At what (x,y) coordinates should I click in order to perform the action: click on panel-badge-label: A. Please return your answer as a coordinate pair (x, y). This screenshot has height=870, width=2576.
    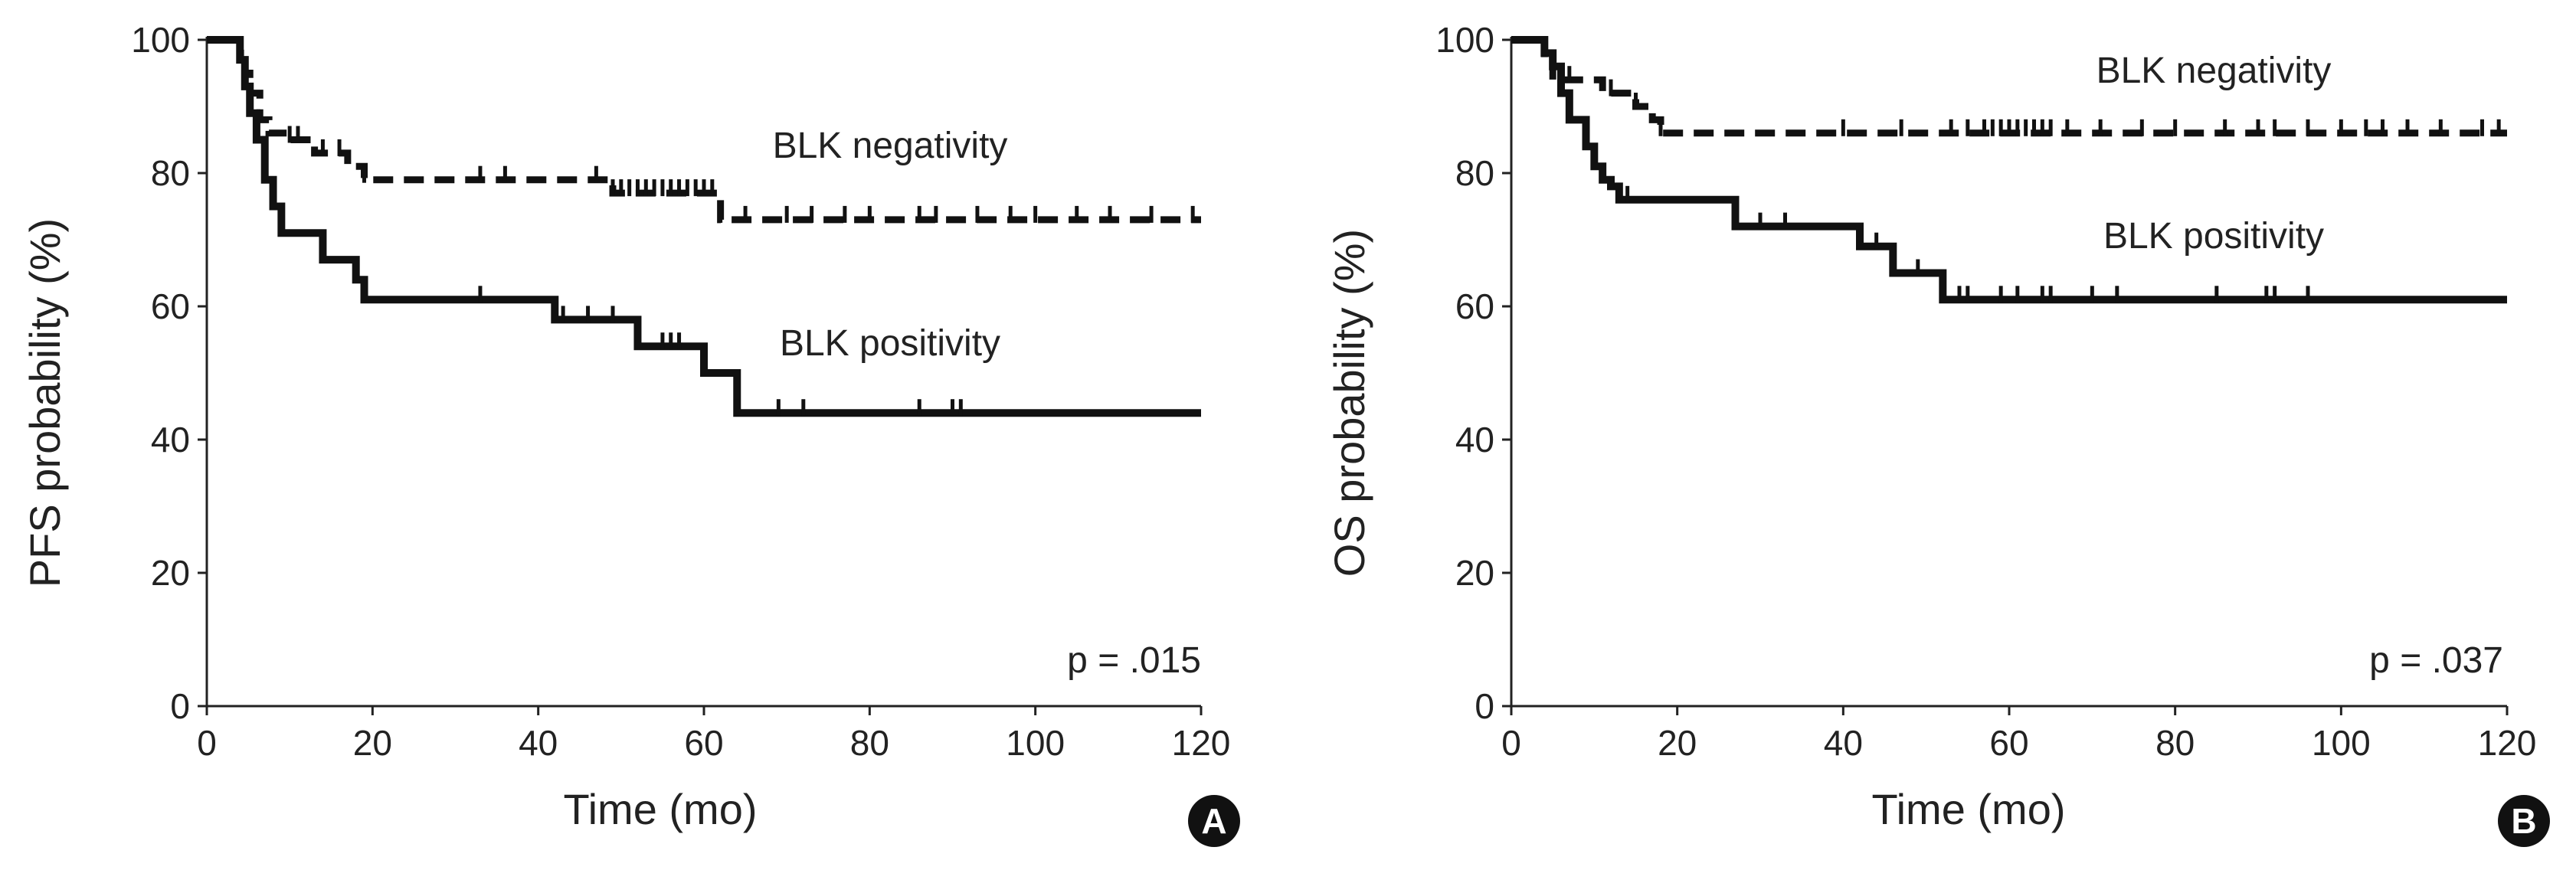
    Looking at the image, I should click on (1213, 821).